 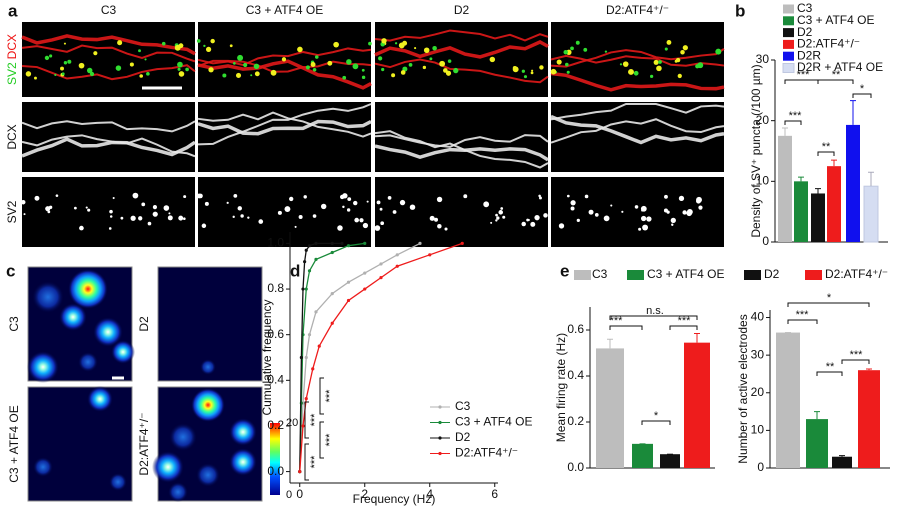 What do you see at coordinates (561, 387) in the screenshot?
I see `y-axis-label: Mean firing rate (Hz)` at bounding box center [561, 387].